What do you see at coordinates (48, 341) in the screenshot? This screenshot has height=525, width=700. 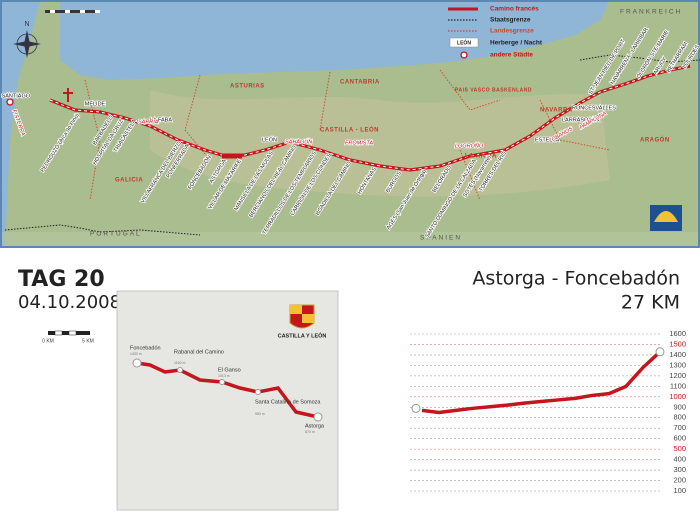 I see `scale-label: 0 KM` at bounding box center [48, 341].